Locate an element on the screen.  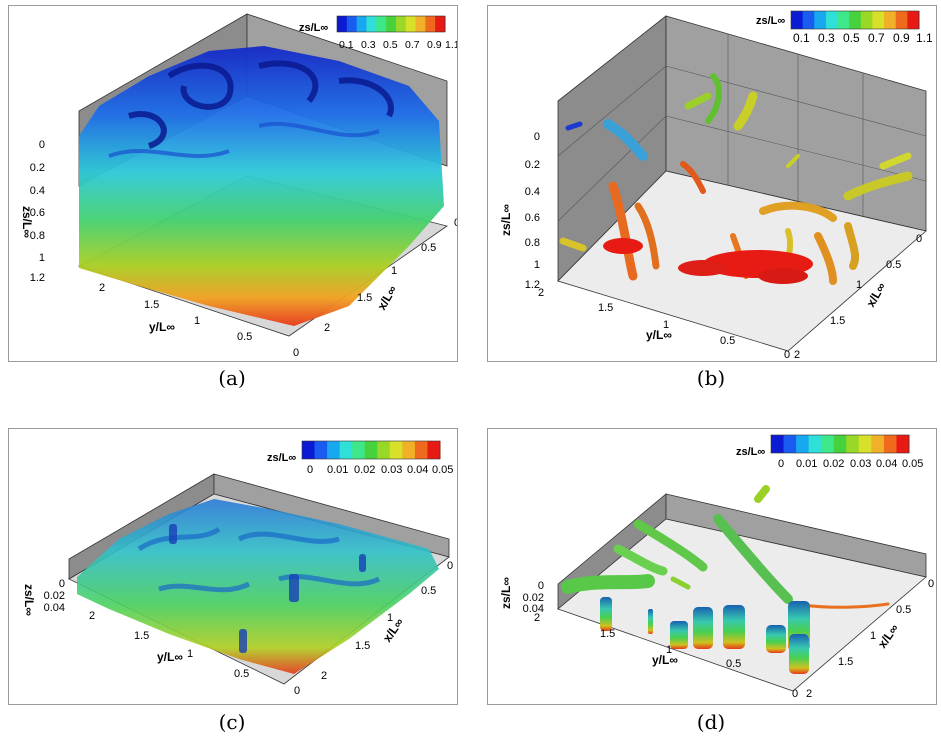
y-tick: 2 is located at coordinates (102, 288).